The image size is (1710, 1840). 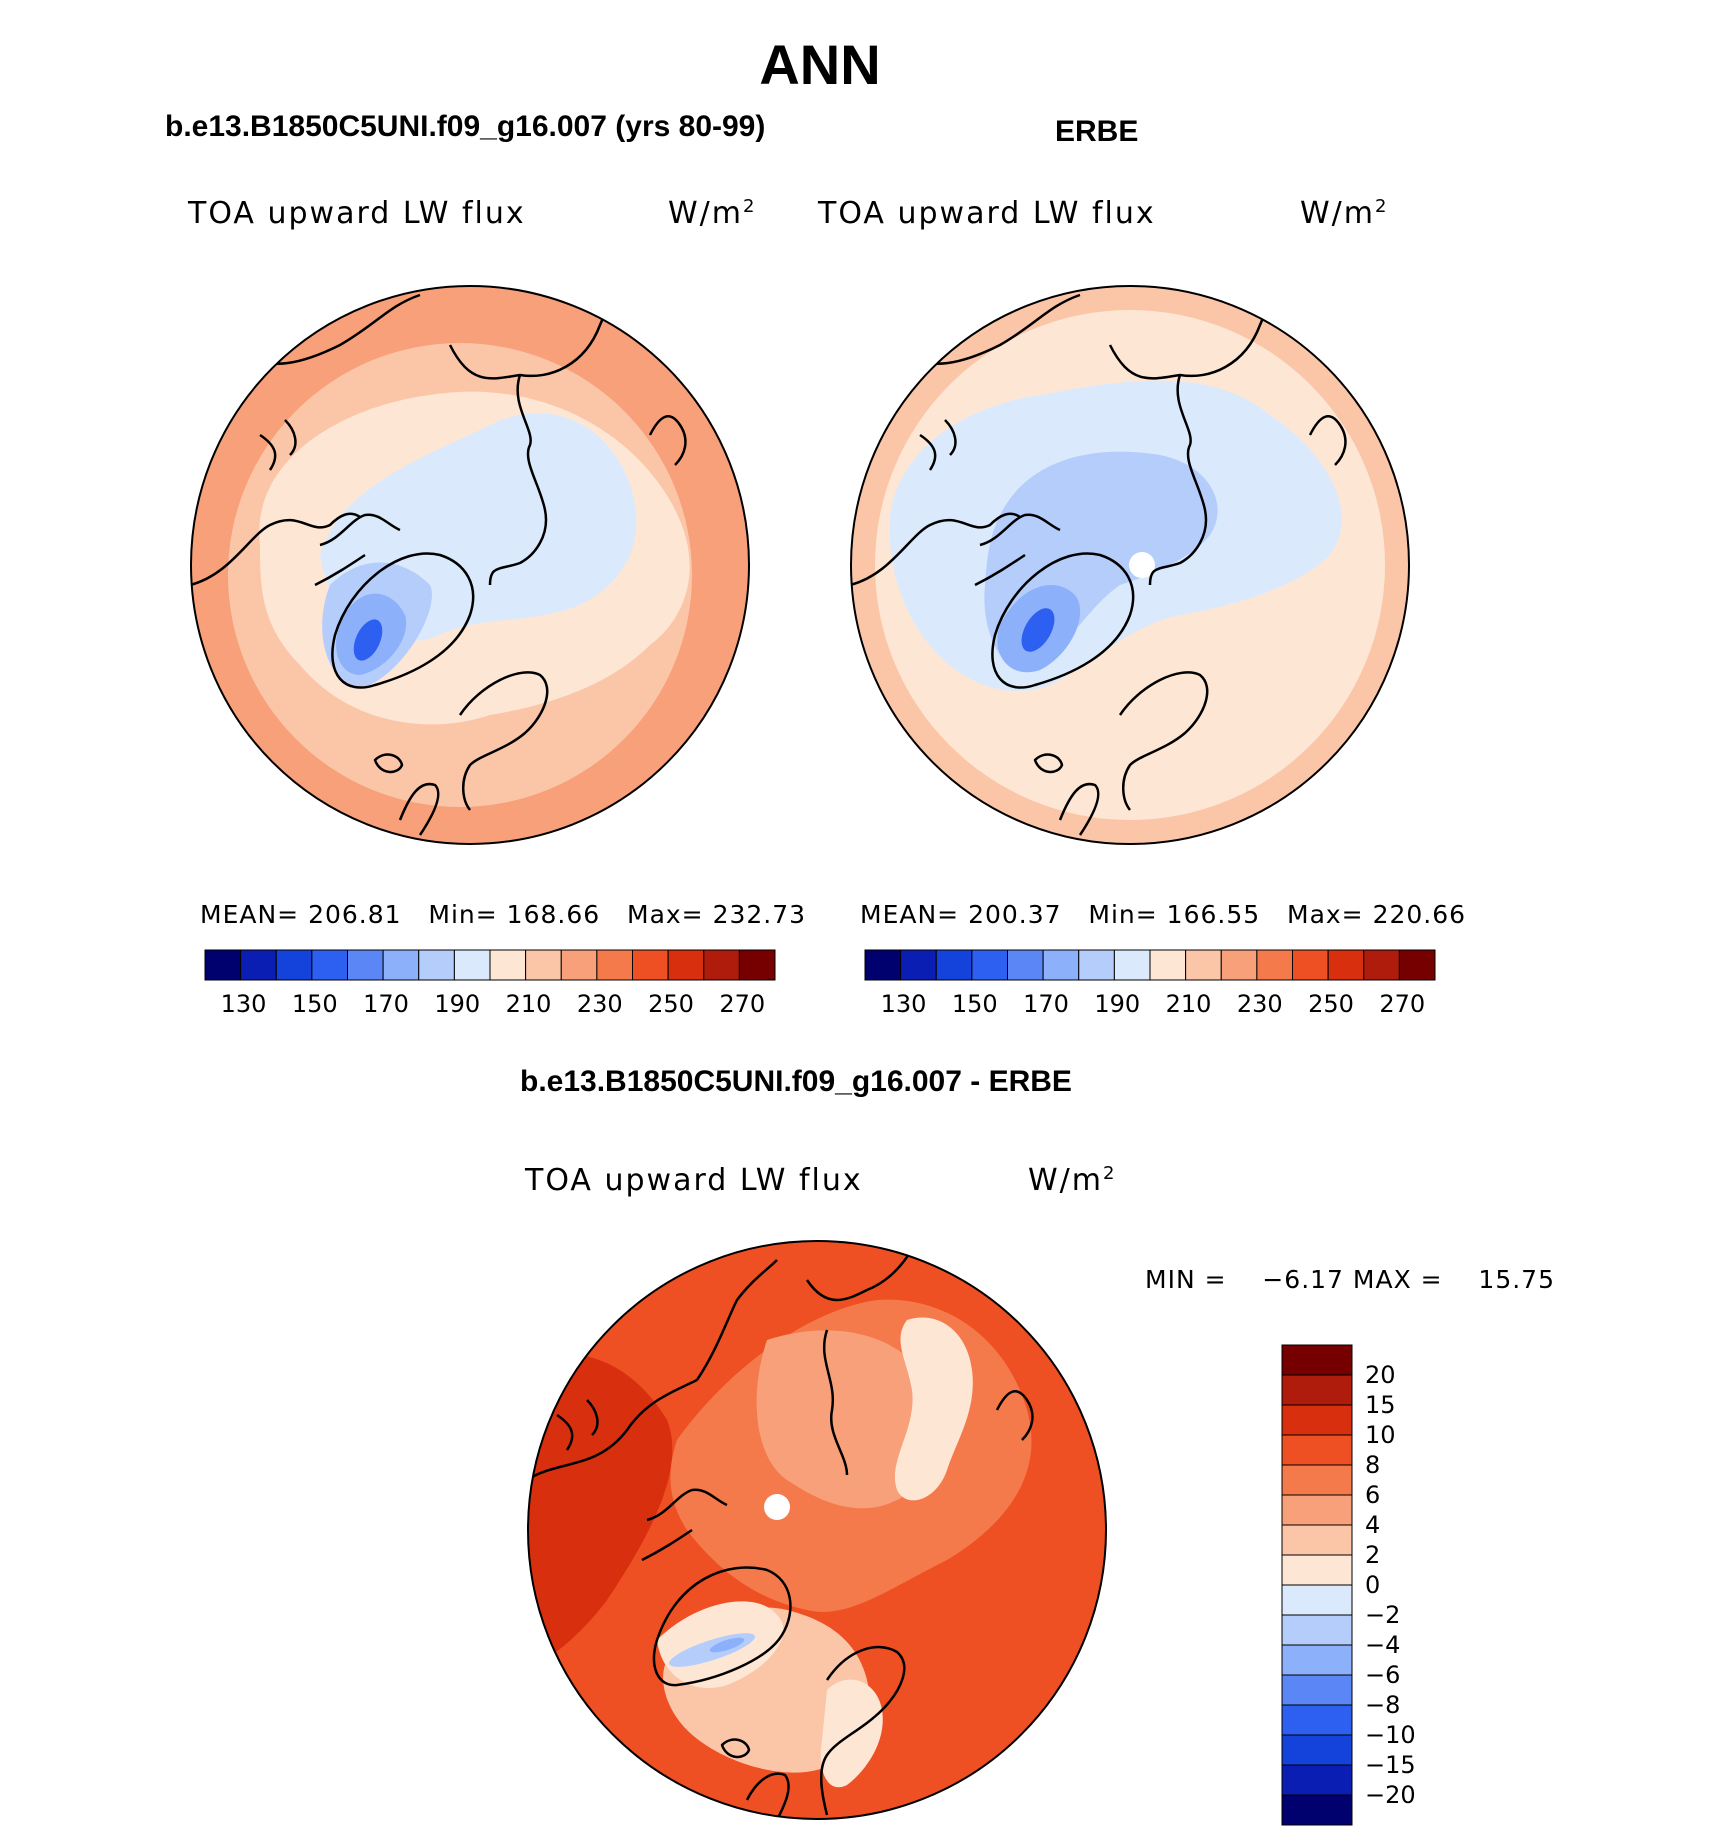 What do you see at coordinates (1390, 1765) in the screenshot?
I see `difference-colorbar-tick-label: −15` at bounding box center [1390, 1765].